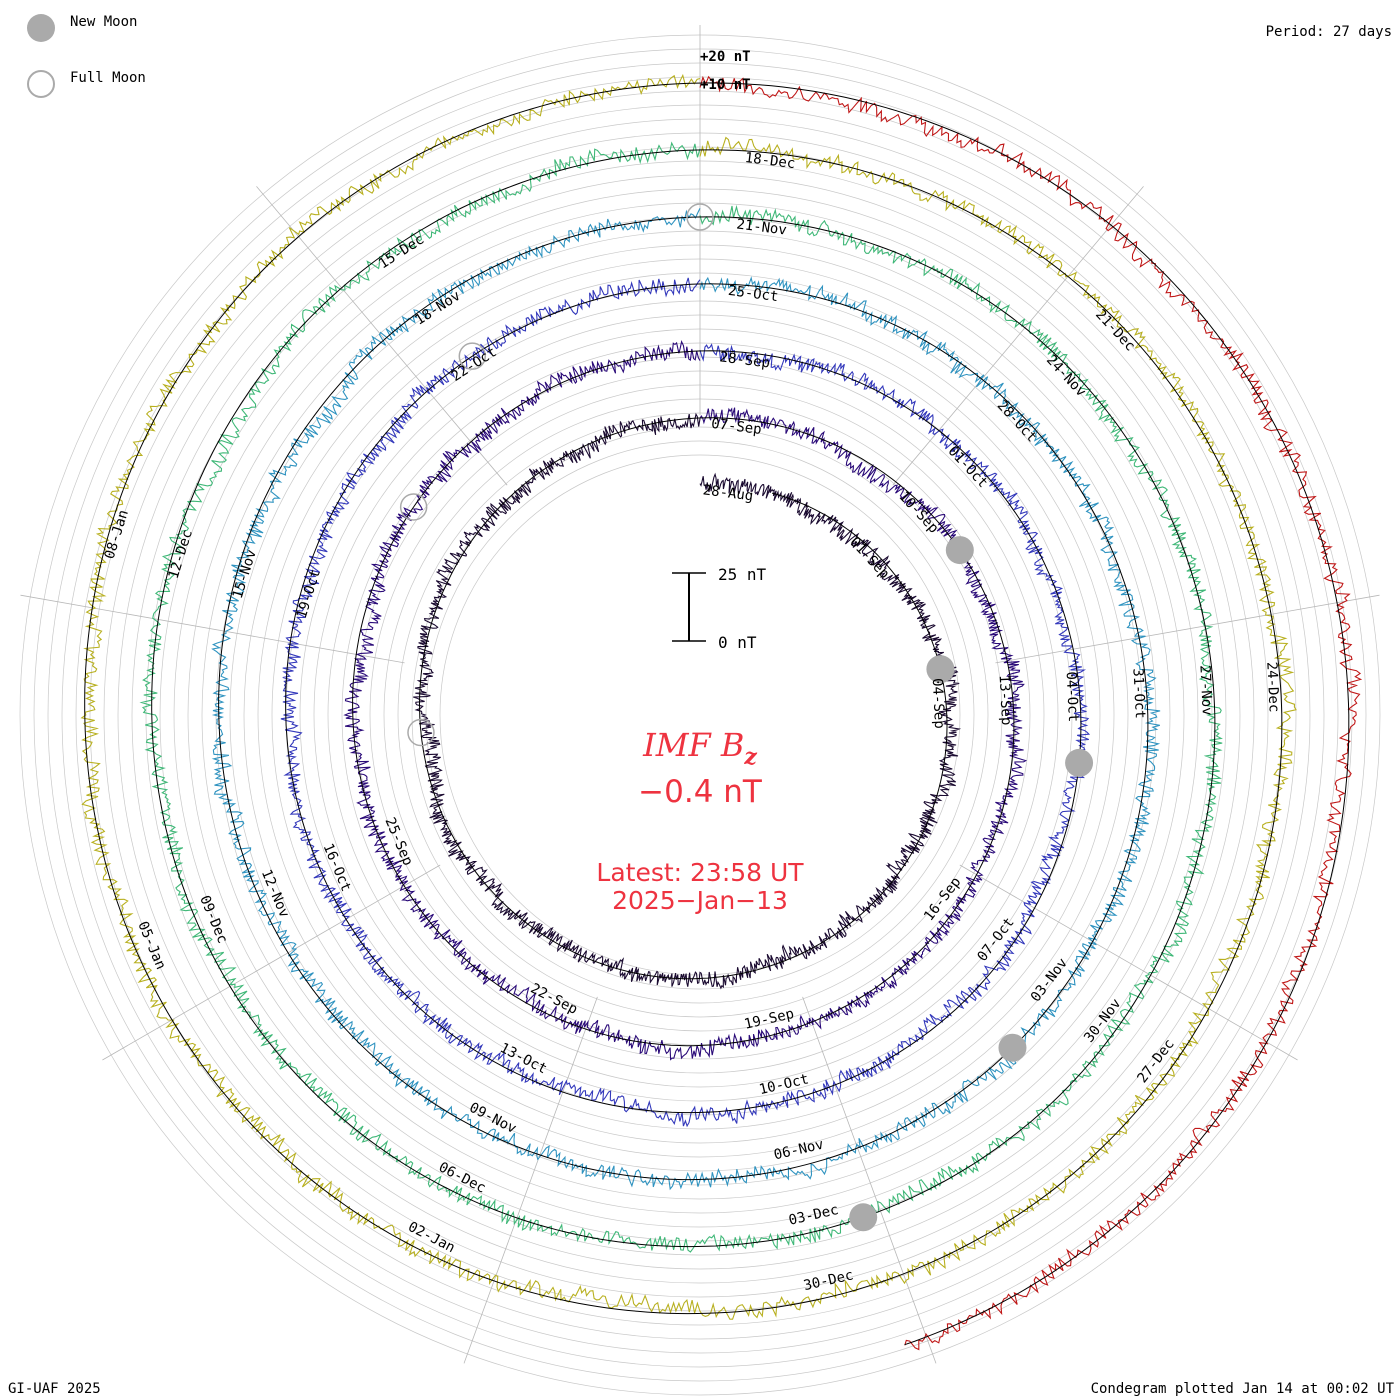 The height and width of the screenshot is (1400, 1400). I want to click on date-label: 18-Dec, so click(770, 161).